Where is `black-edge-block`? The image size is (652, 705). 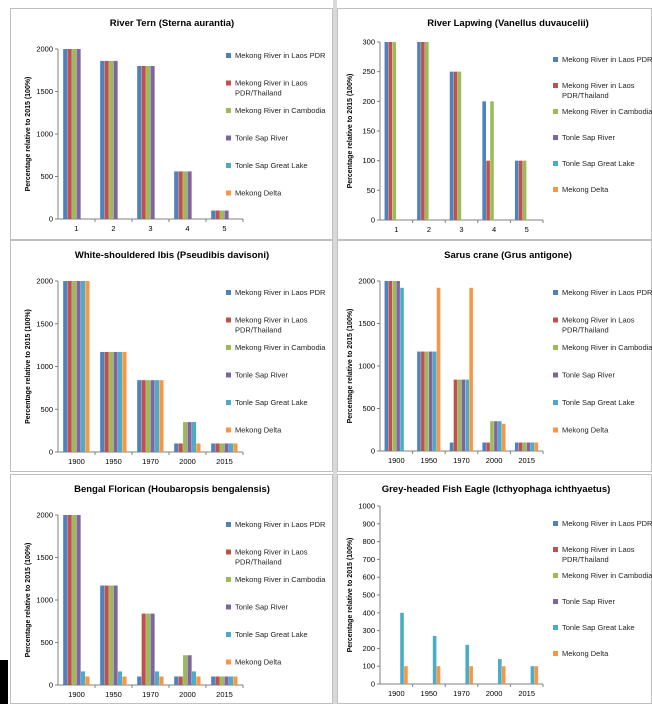
black-edge-block is located at coordinates (4, 682).